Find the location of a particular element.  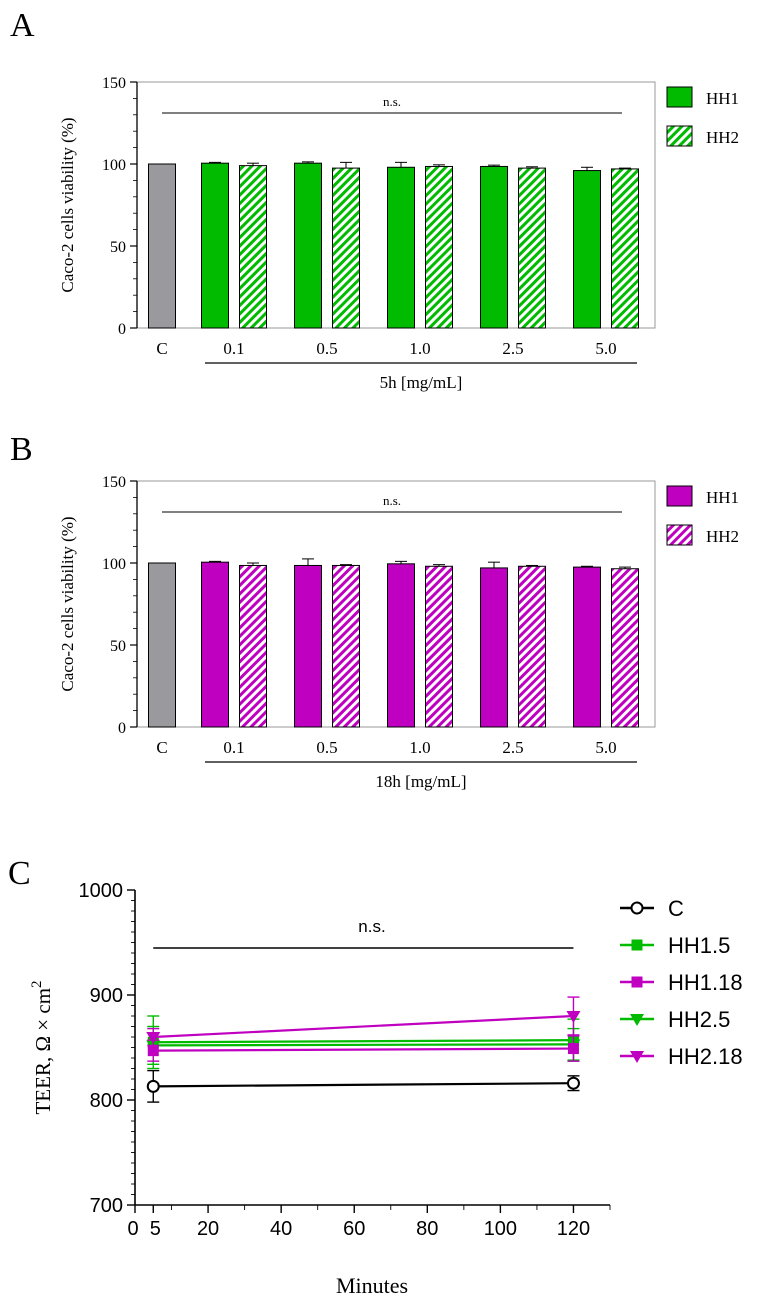

x-axis-label: 18h [mg/mL] is located at coordinates (420, 781).